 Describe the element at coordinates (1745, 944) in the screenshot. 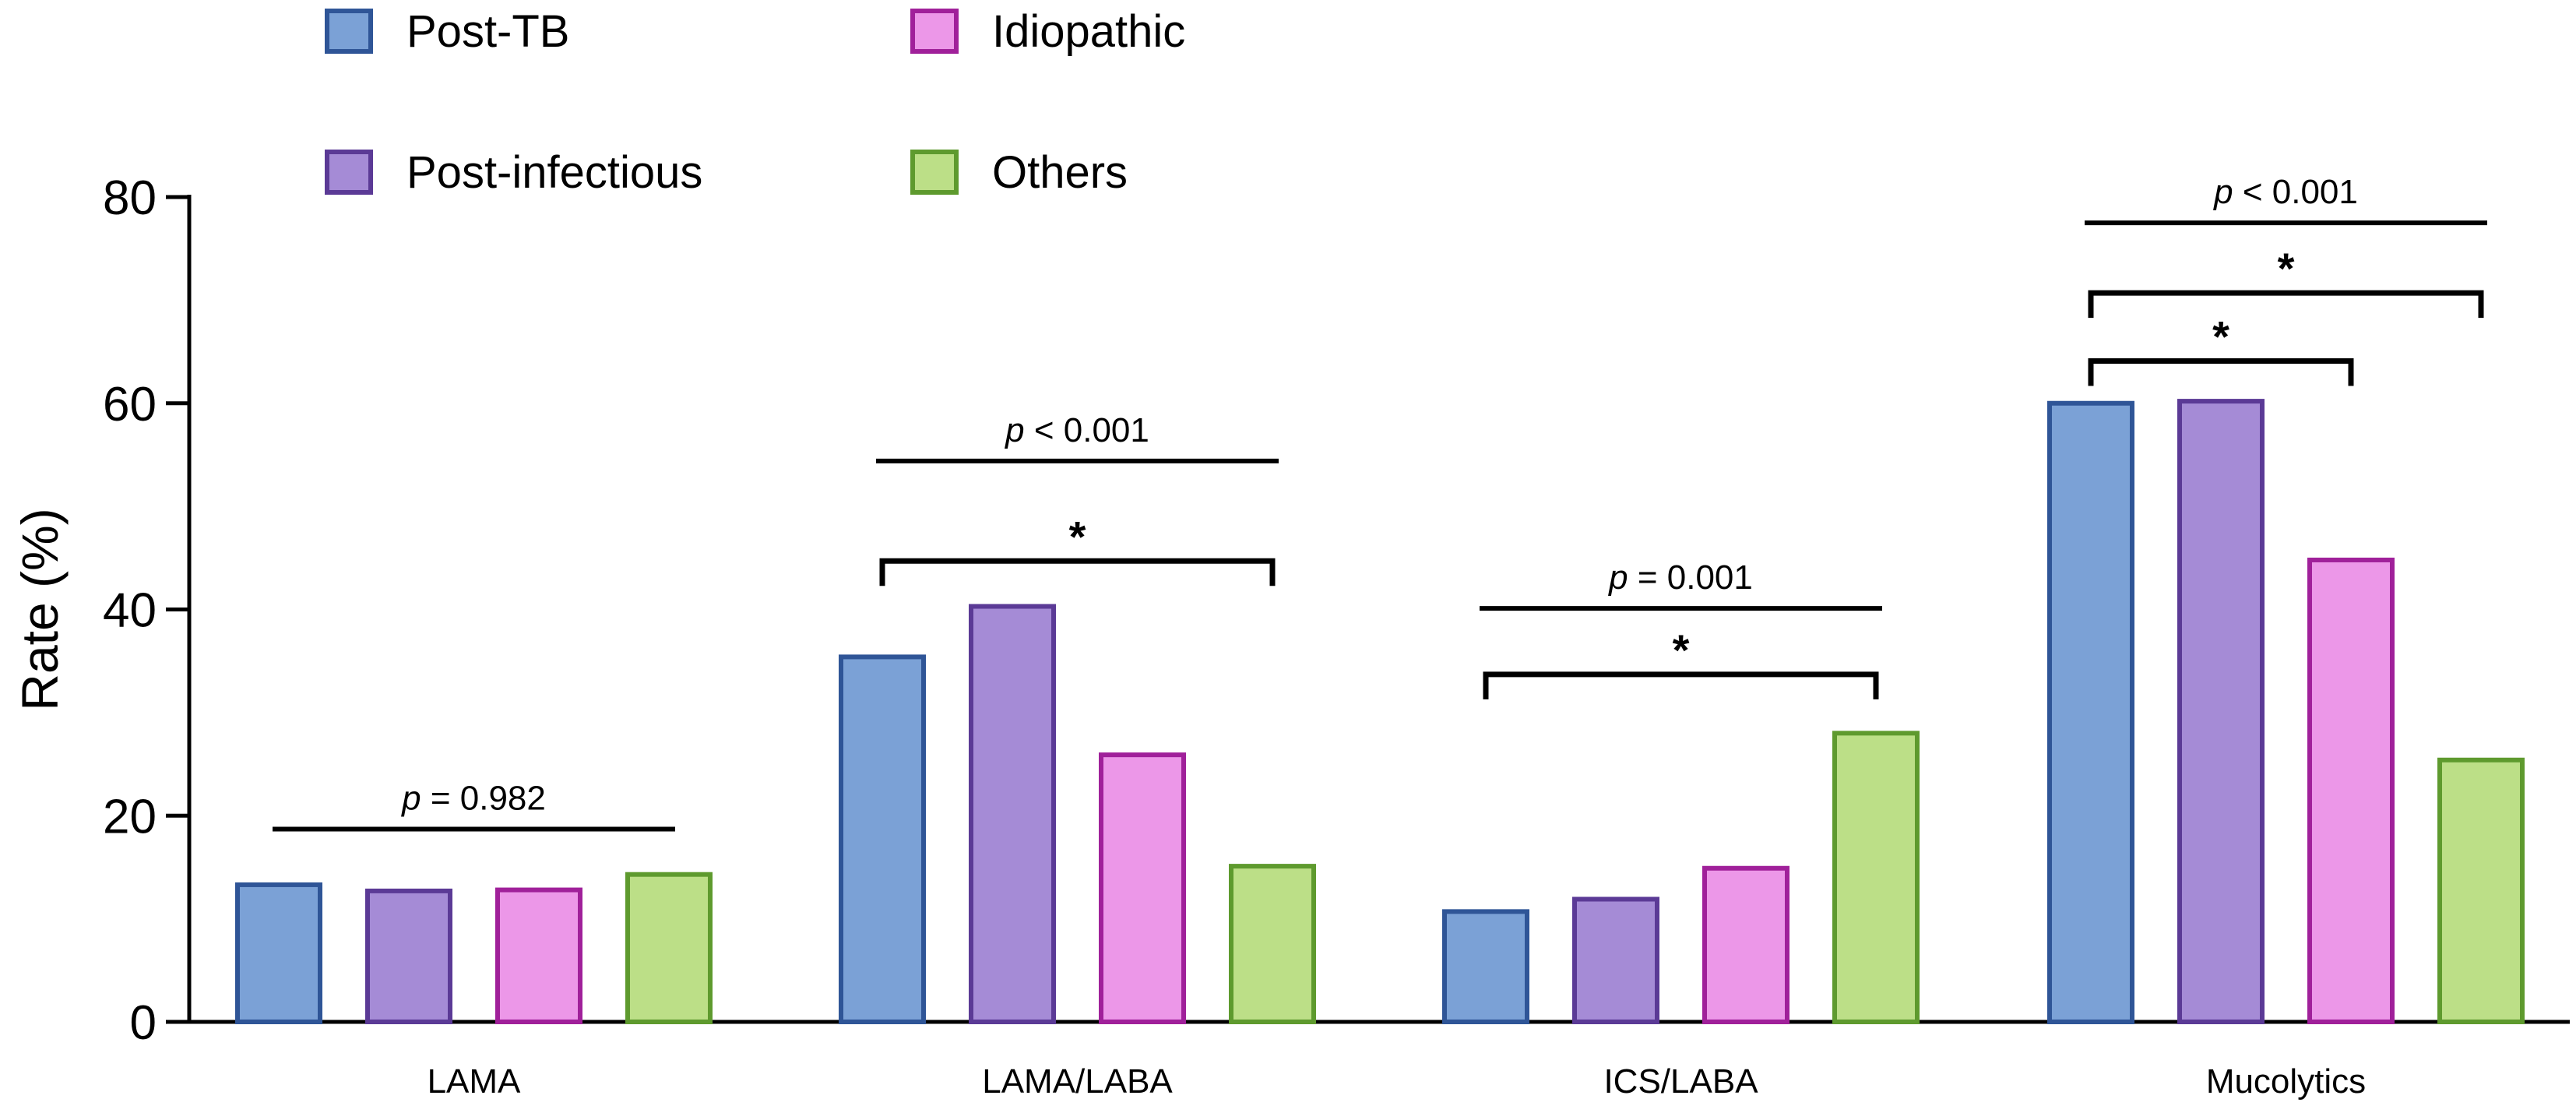

I see `bar-idiopathic-ics-laba` at that location.